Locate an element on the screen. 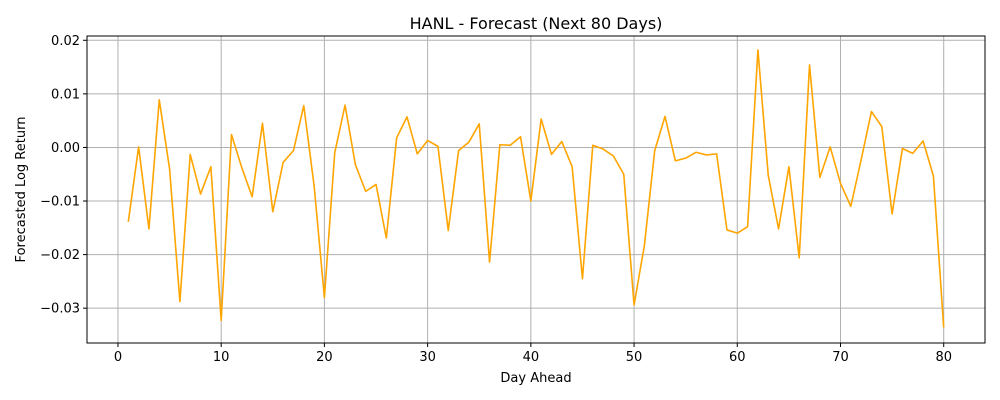 The height and width of the screenshot is (400, 1000). y-axis-label: Forecasted Log Return is located at coordinates (21, 190).